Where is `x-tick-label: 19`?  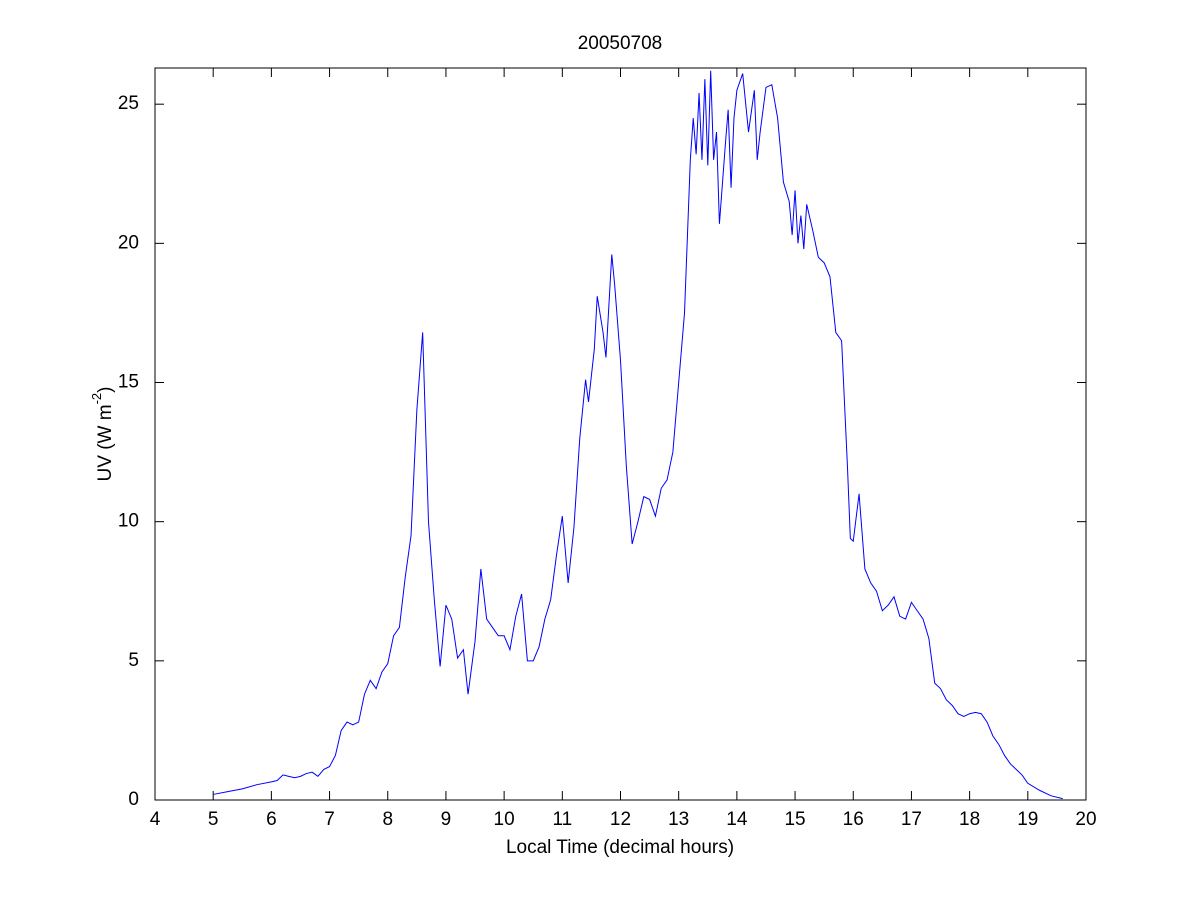 x-tick-label: 19 is located at coordinates (1027, 819).